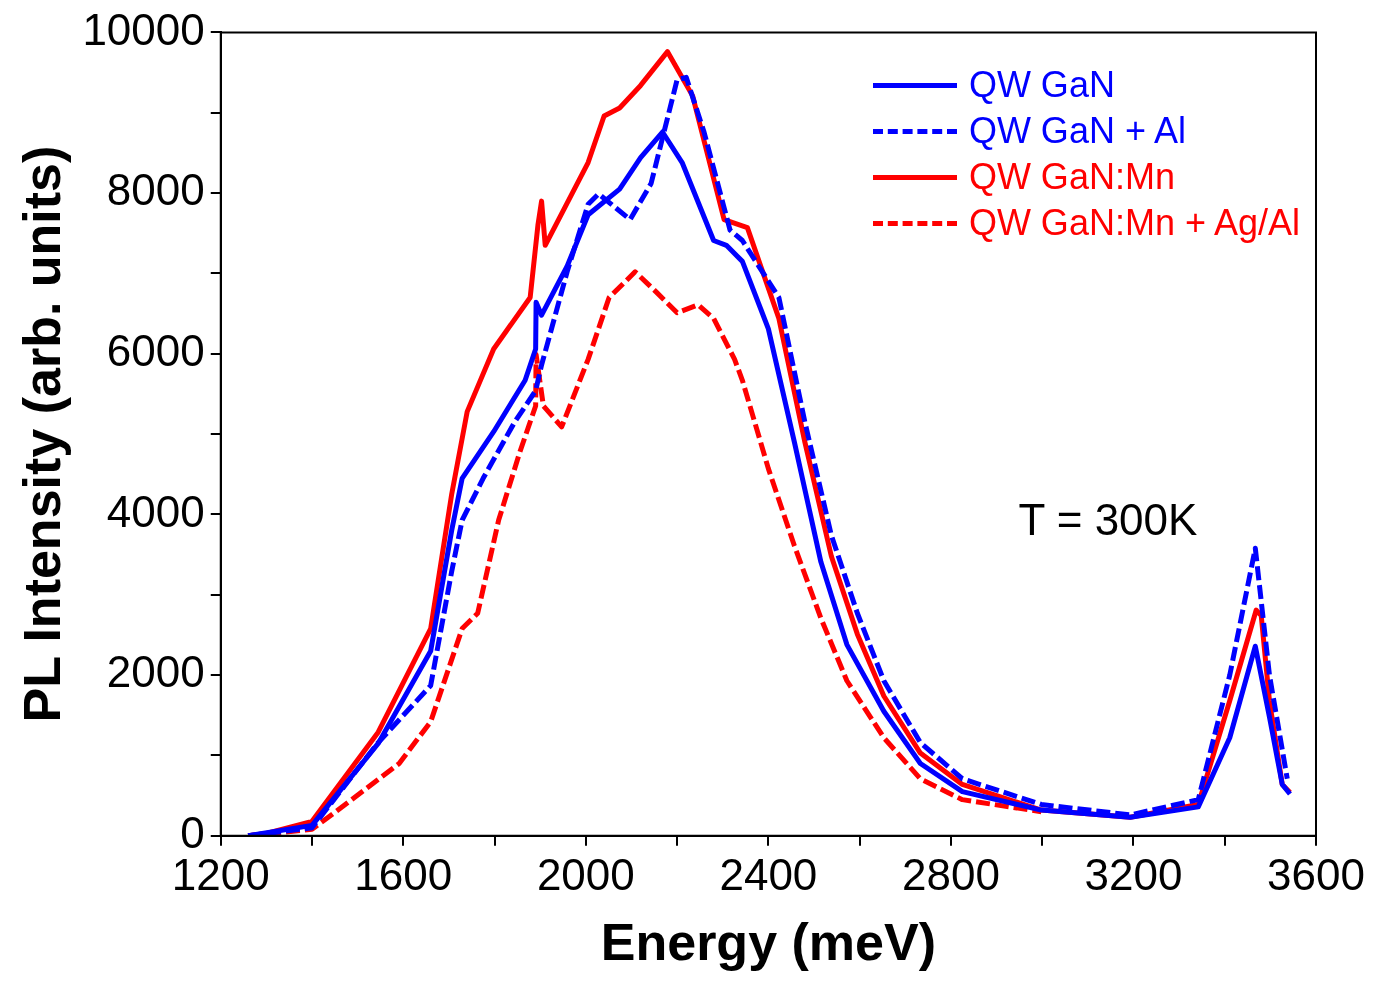 Image resolution: width=1376 pixels, height=981 pixels. Describe the element at coordinates (585, 875) in the screenshot. I see `x-tick-label: 2000` at that location.